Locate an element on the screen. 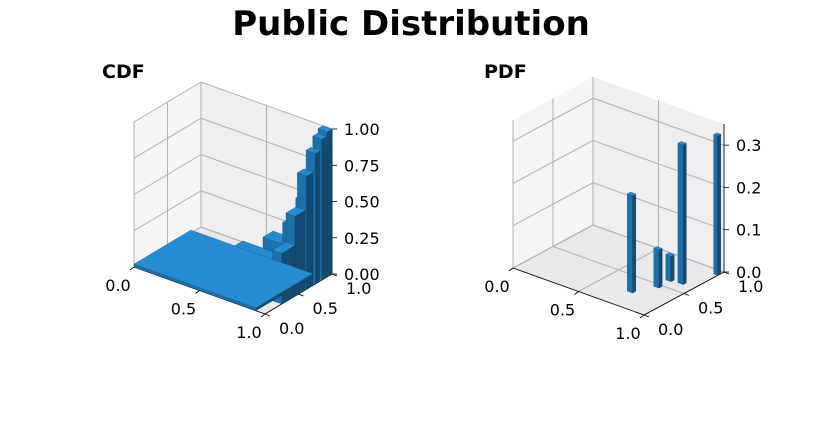 The width and height of the screenshot is (822, 424). z-tick-label: 0.3 is located at coordinates (748, 145).